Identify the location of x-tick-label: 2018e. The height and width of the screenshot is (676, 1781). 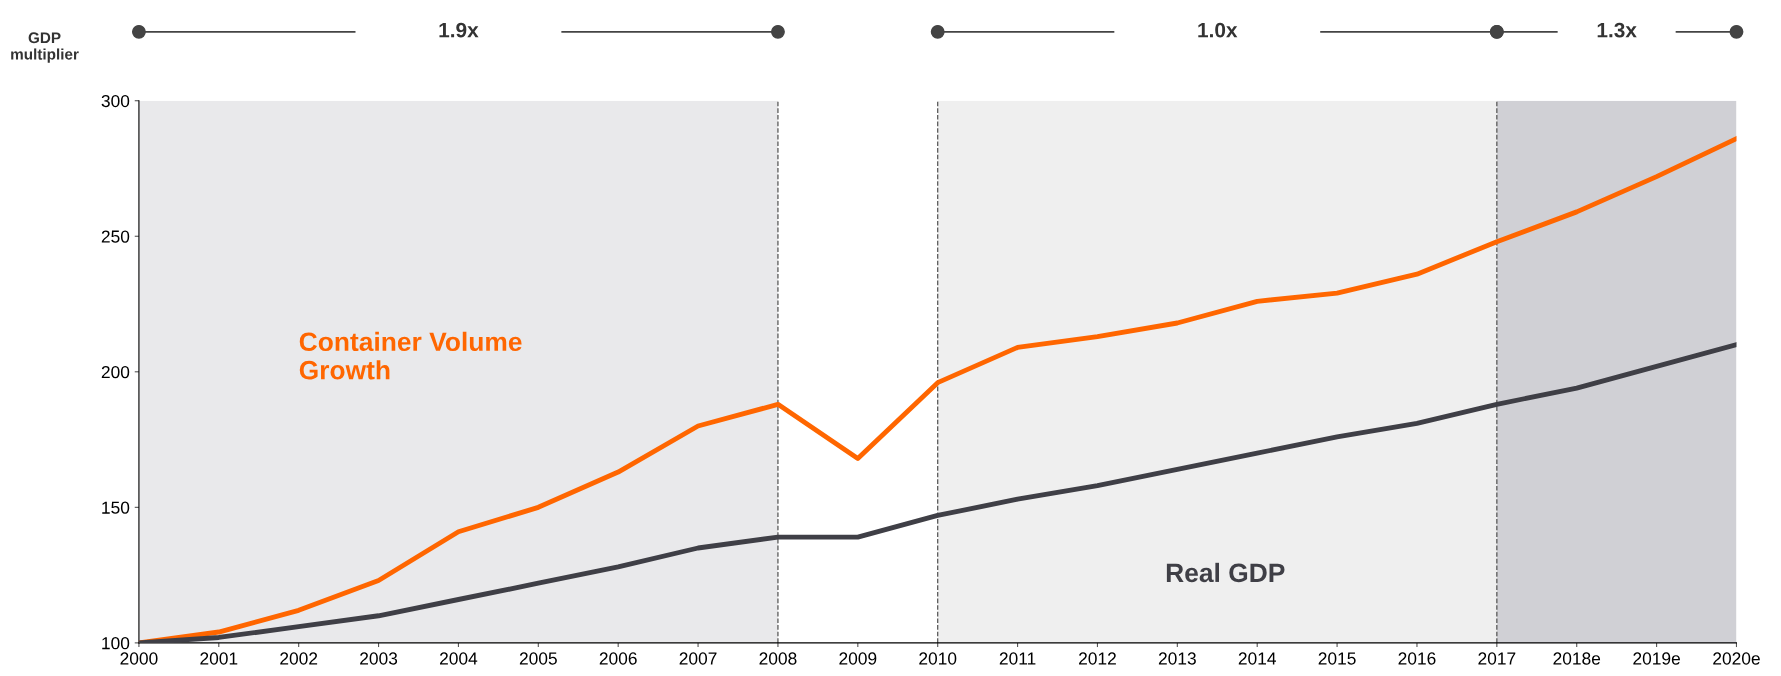
(1577, 658).